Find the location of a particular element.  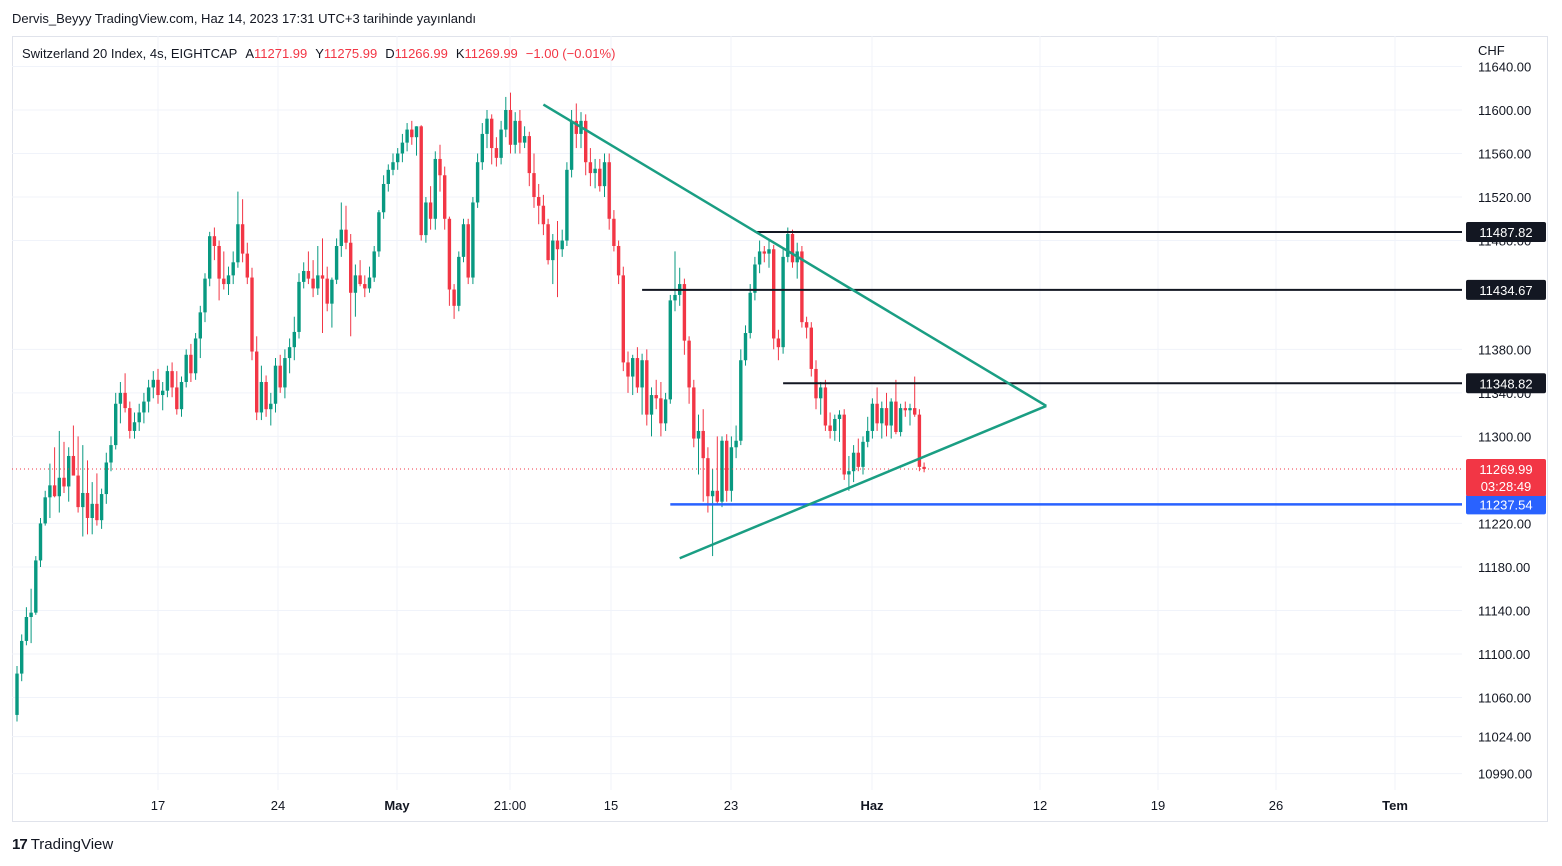

support-11237-tag is located at coordinates (1506, 504).